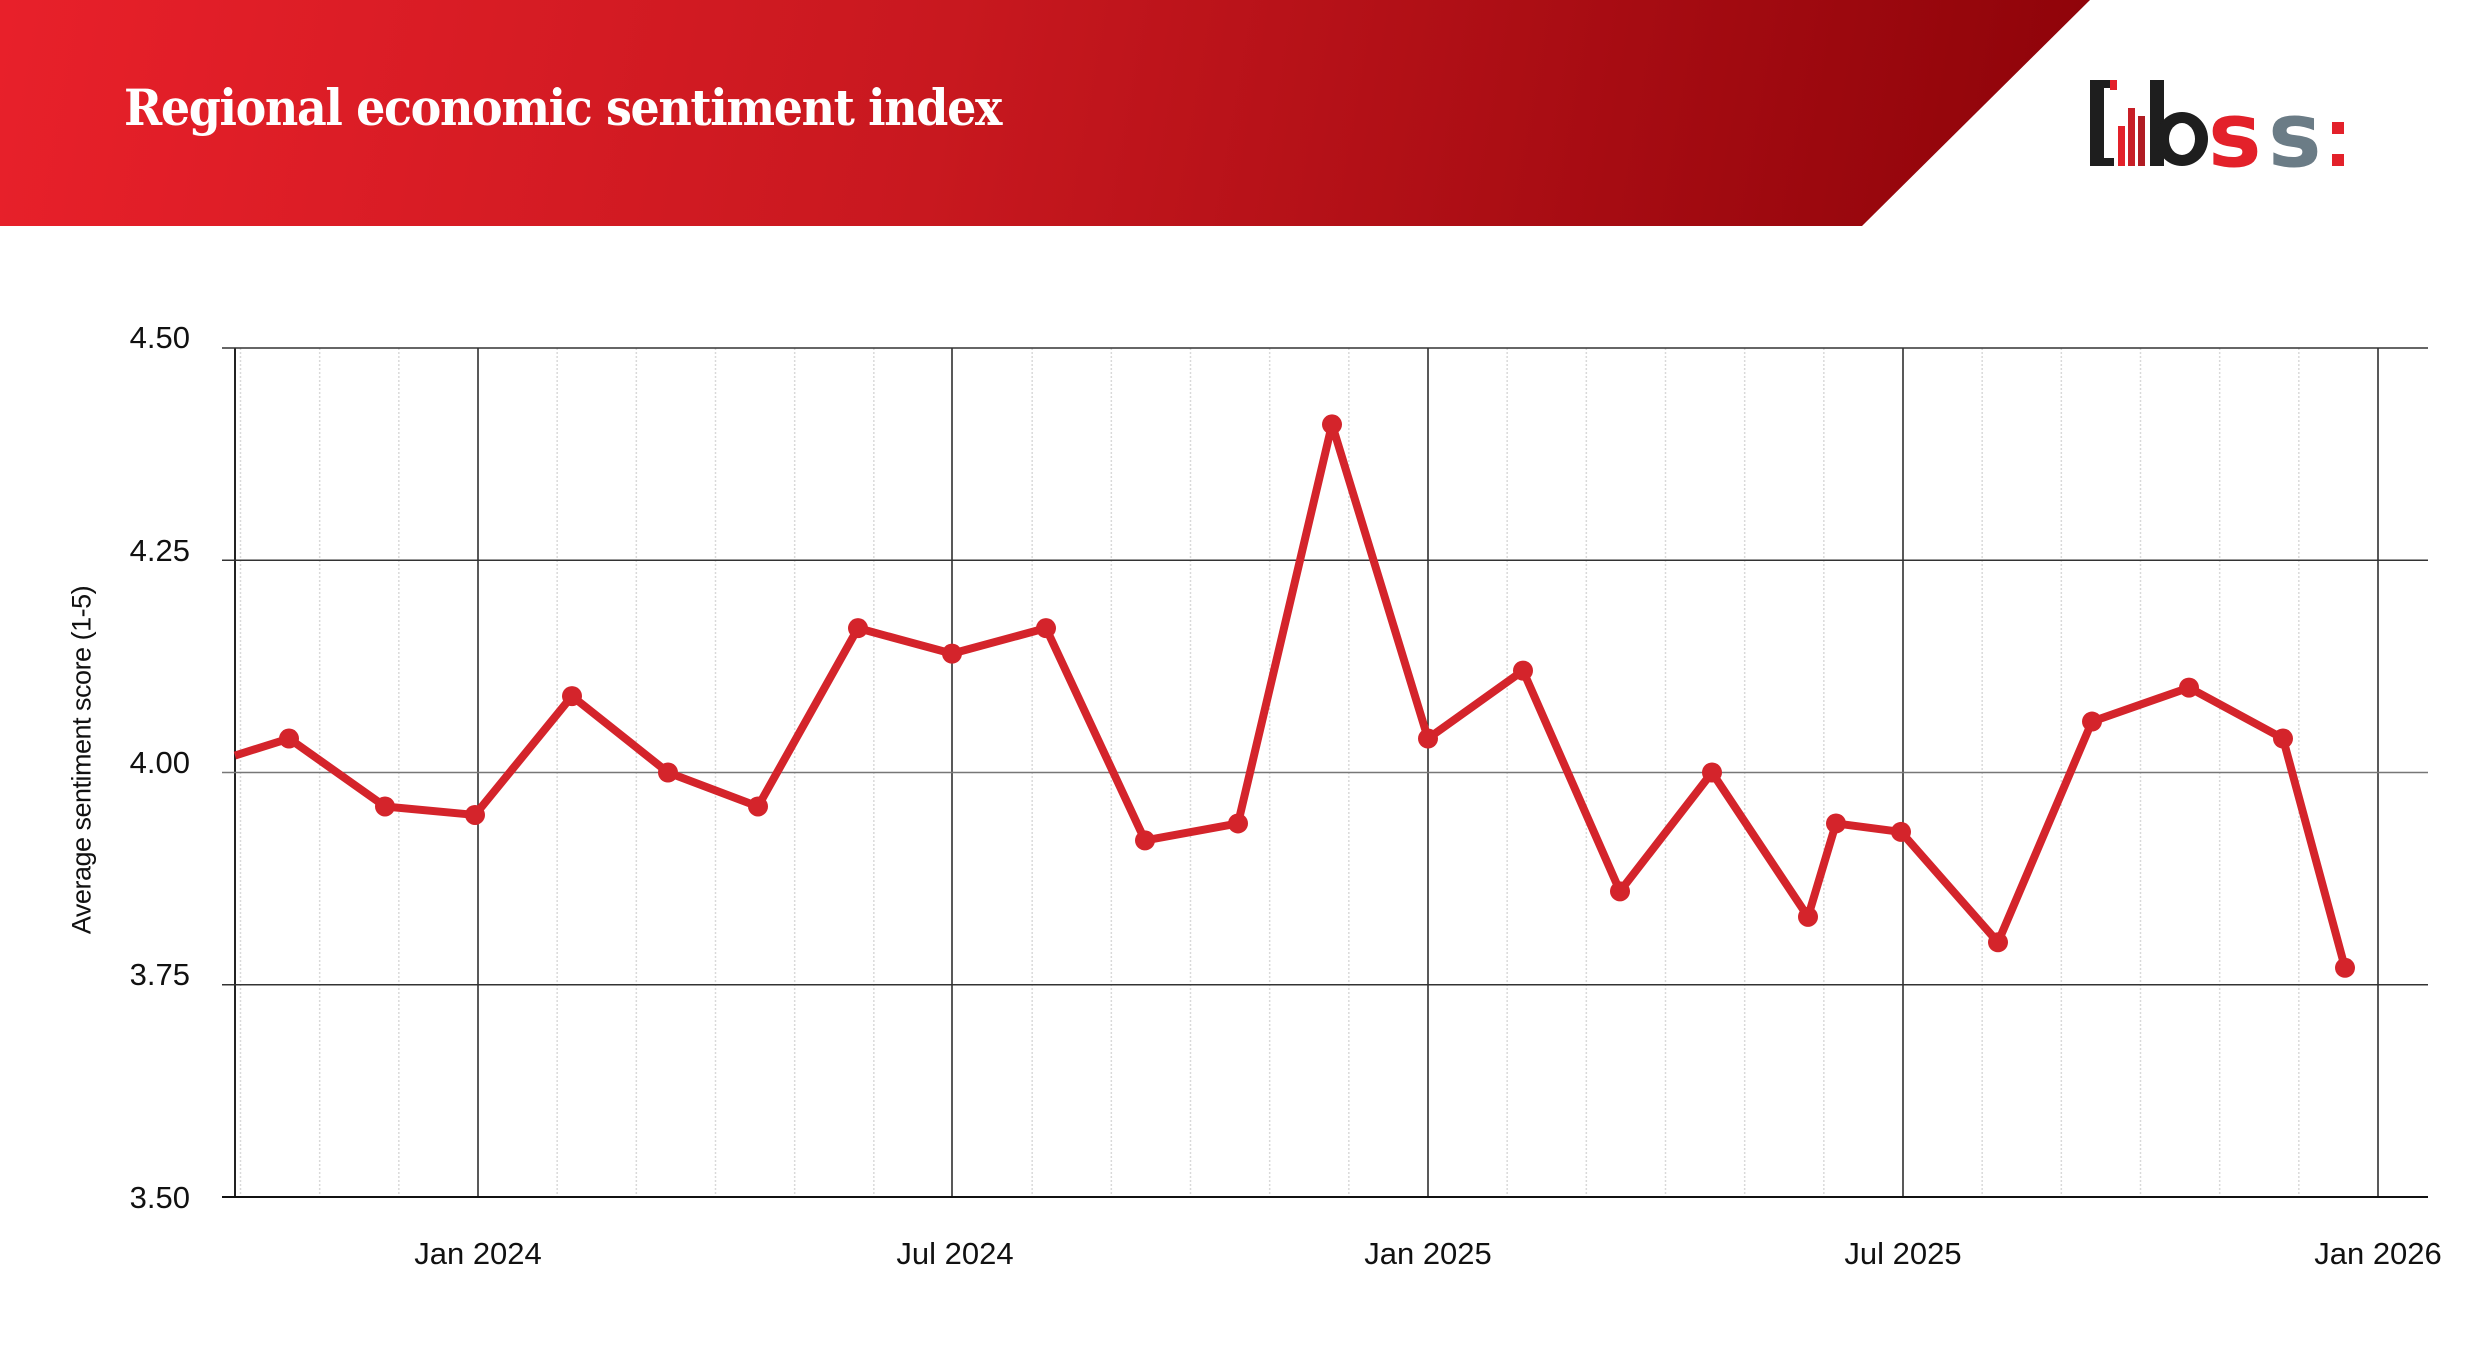  Describe the element at coordinates (478, 1253) in the screenshot. I see `x-tick-label: Jan 2024` at that location.